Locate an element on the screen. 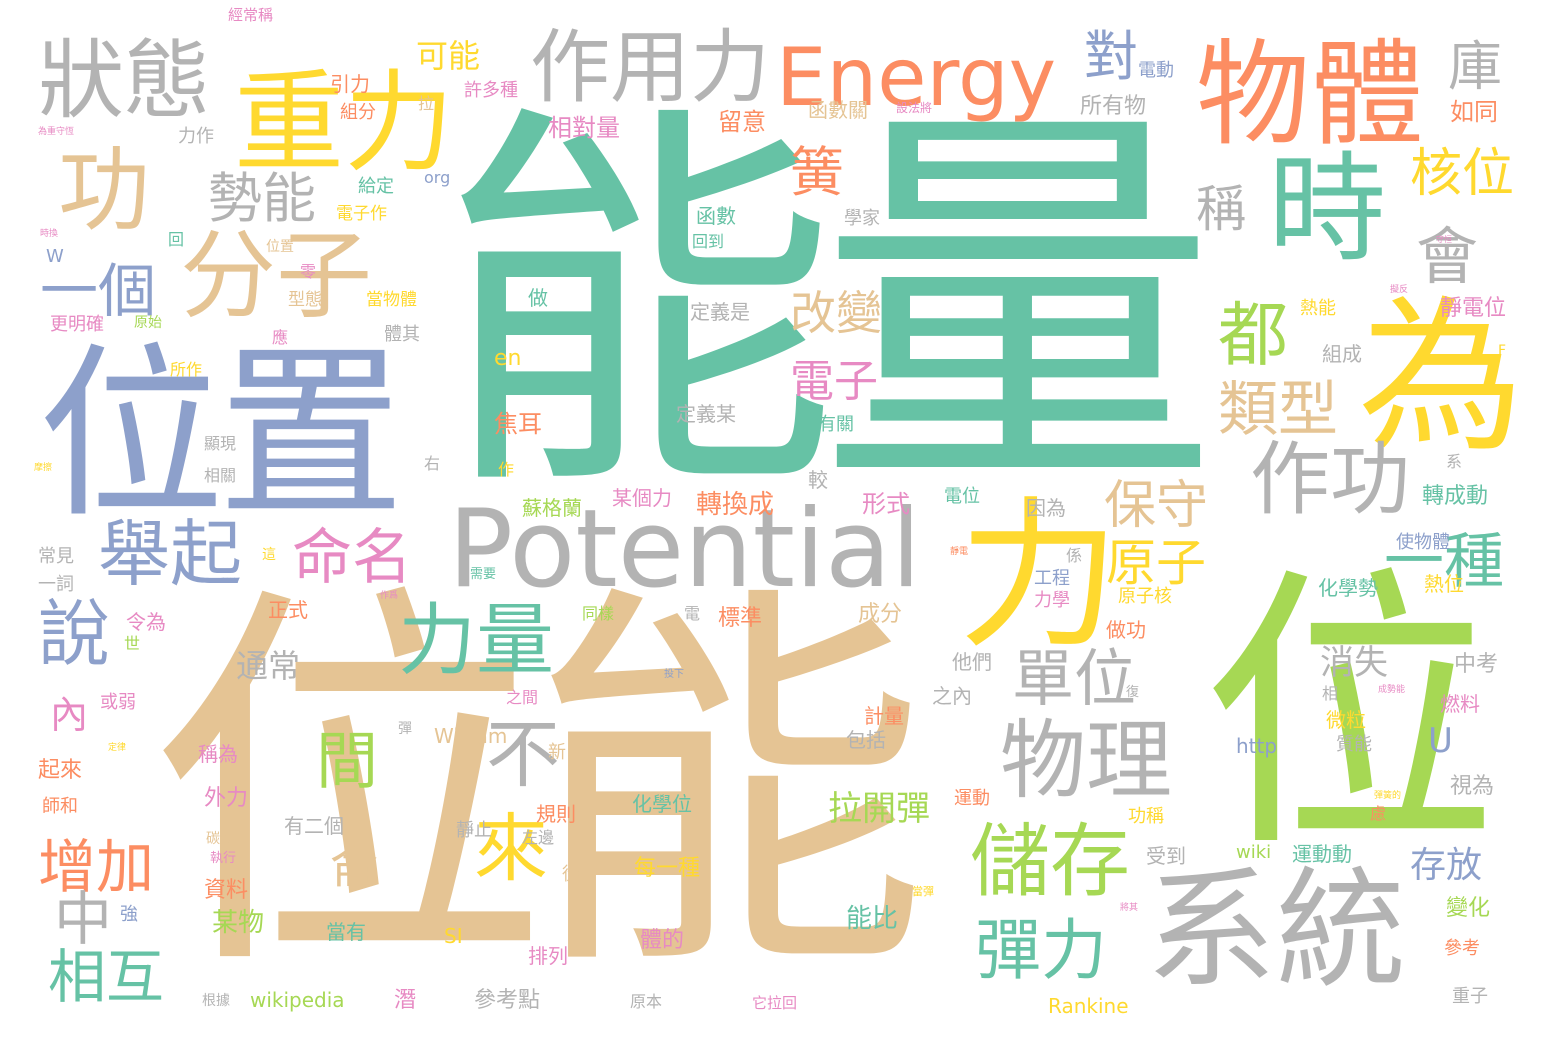  word: 工程 is located at coordinates (1052, 578).